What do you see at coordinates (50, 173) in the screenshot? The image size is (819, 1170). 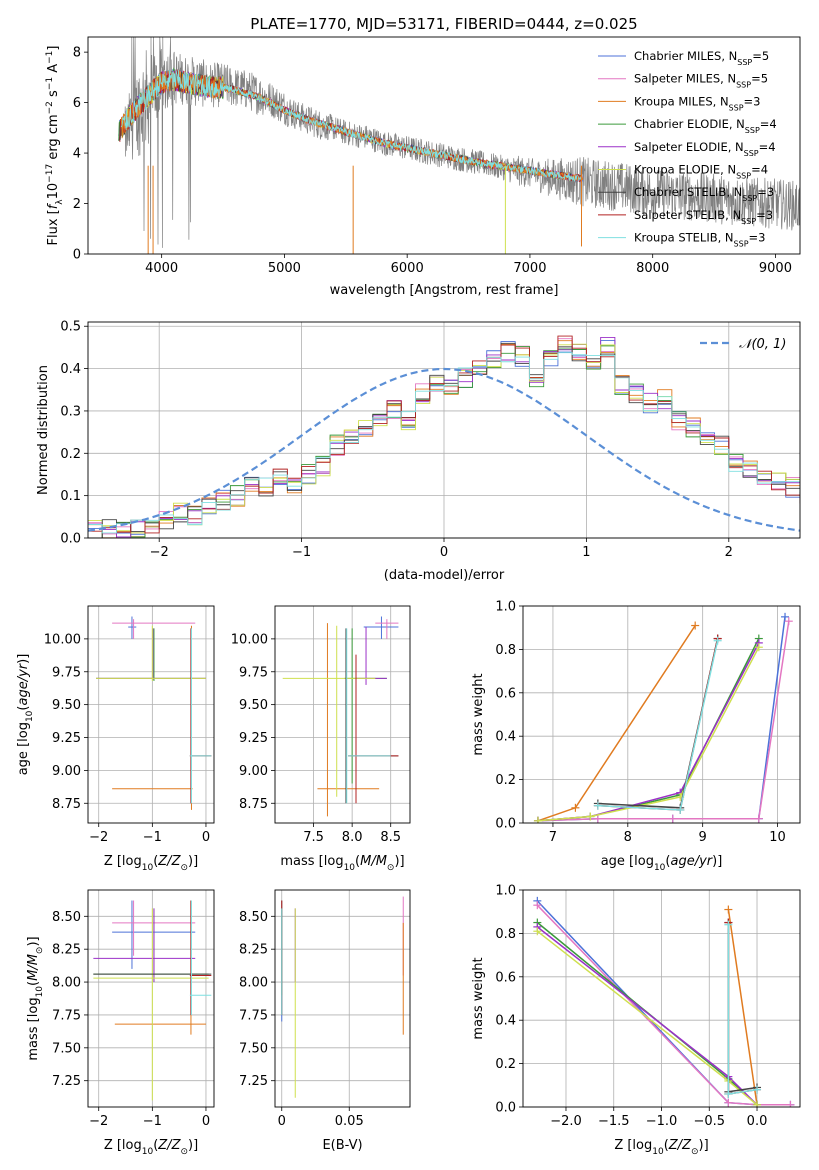 I see `spectrum-y-axis-label-part: −17` at bounding box center [50, 173].